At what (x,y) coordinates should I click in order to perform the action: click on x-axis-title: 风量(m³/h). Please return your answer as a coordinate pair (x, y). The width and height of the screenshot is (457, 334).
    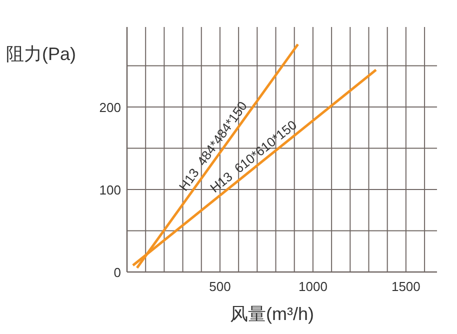
    Looking at the image, I should click on (272, 314).